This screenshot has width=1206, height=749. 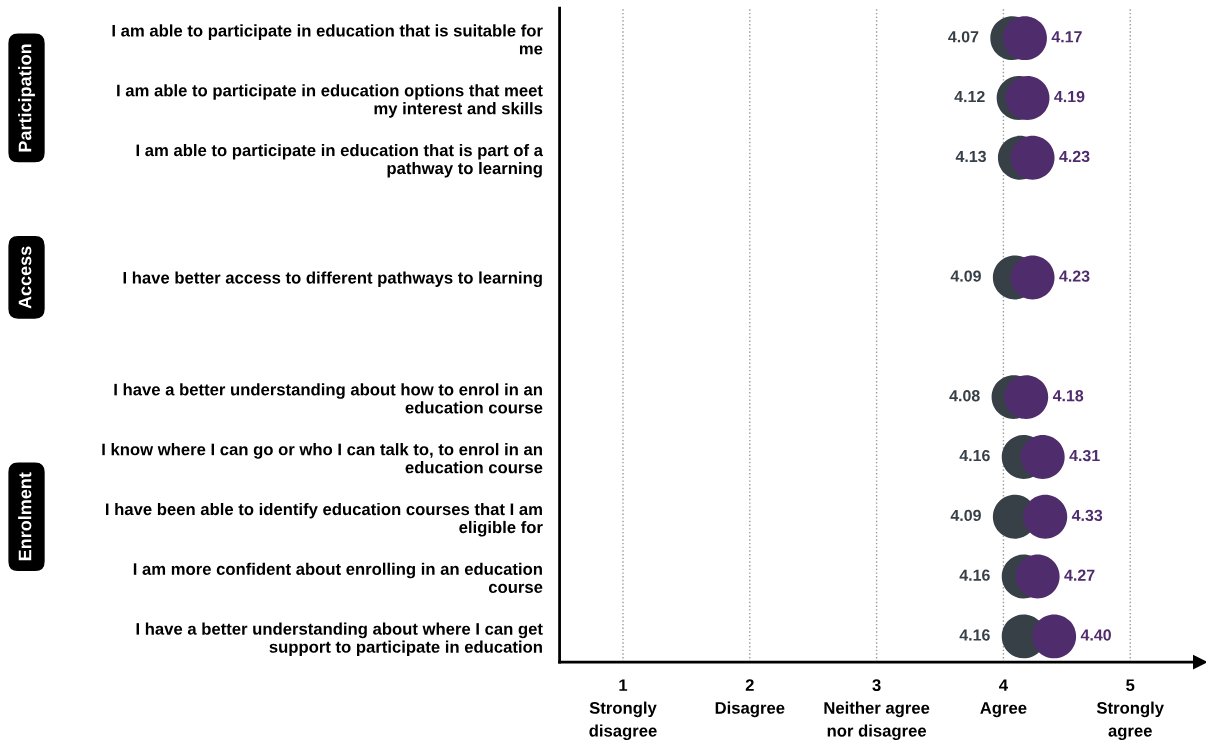 I want to click on data-label: 4.31, so click(x=1084, y=455).